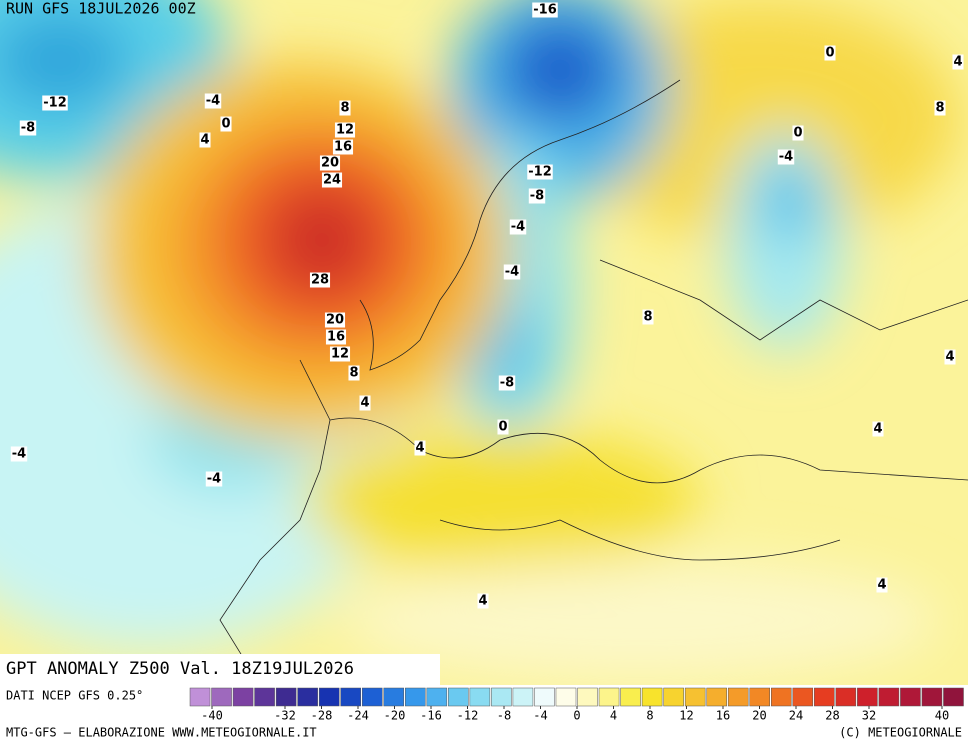  Describe the element at coordinates (345, 130) in the screenshot. I see `contour-label: 12` at that location.